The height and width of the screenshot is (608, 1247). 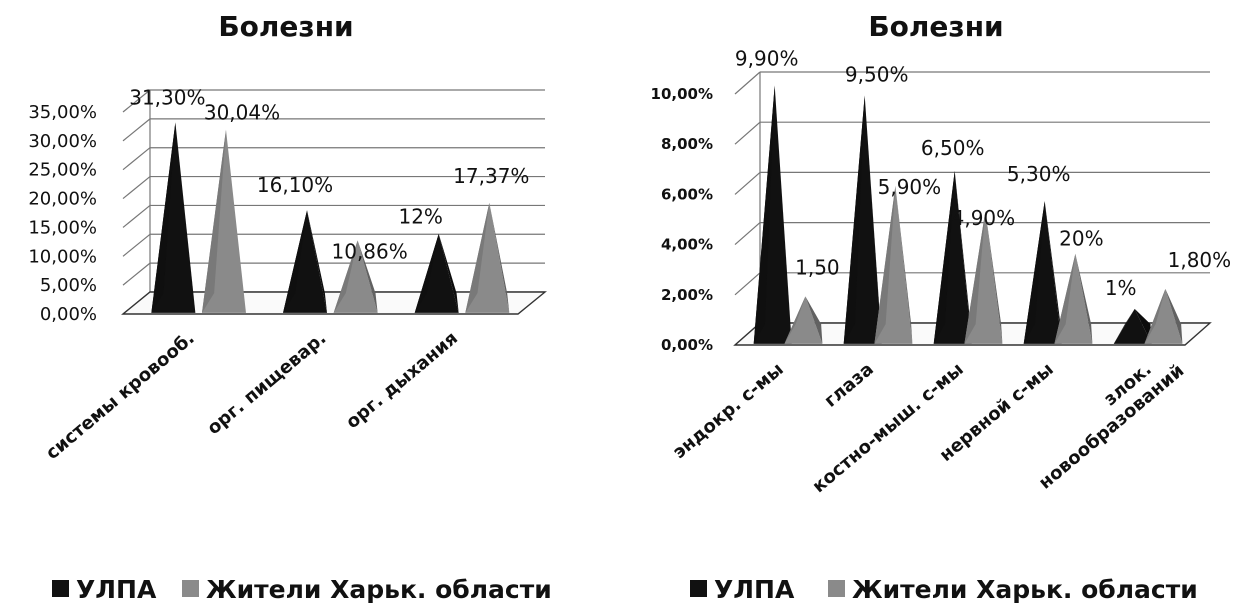 I want to click on left-chart-data-labels: 31,30%30,04% 16,10% 10,86% 12% 17,37%, so click(x=329, y=174).